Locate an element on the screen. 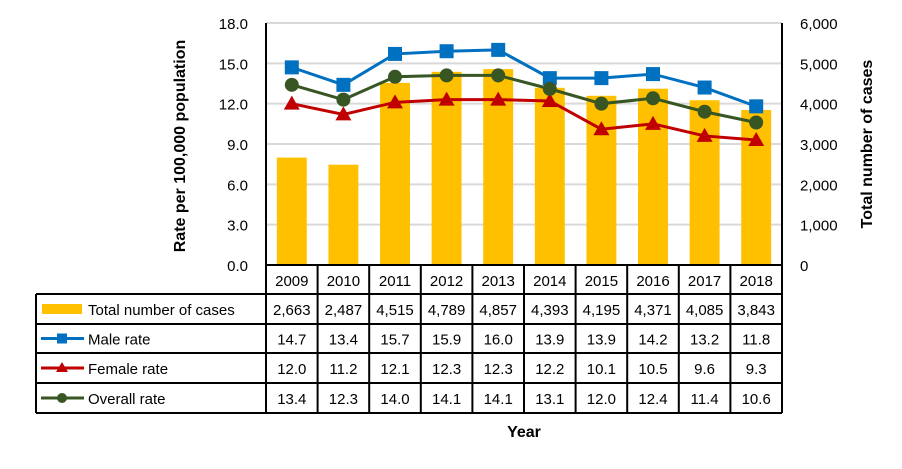 The height and width of the screenshot is (469, 902). bar-2011 is located at coordinates (395, 174).